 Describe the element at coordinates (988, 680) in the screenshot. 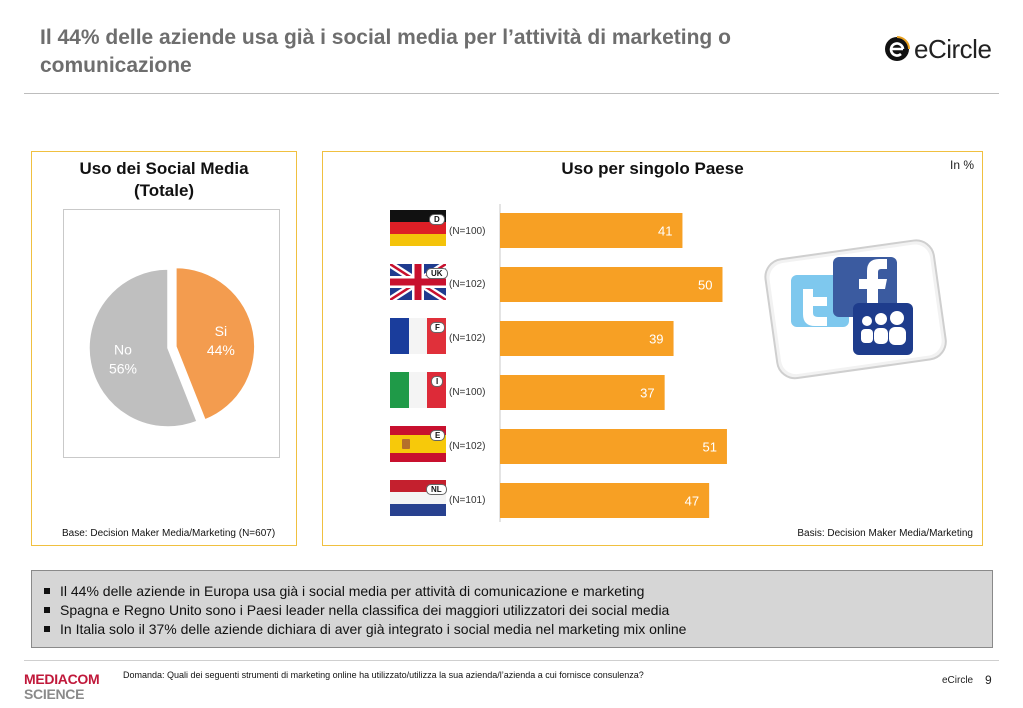

I see `page-number: 9` at that location.